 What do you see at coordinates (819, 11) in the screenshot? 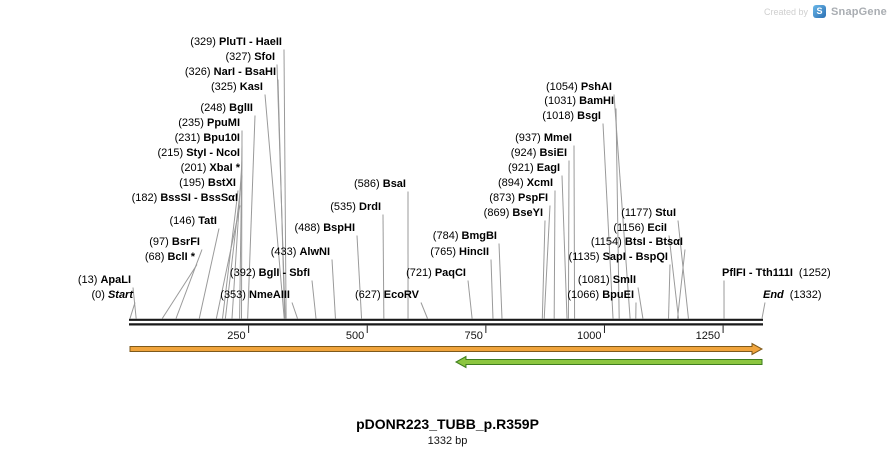
I see `snapgene-logo-icon: S` at bounding box center [819, 11].